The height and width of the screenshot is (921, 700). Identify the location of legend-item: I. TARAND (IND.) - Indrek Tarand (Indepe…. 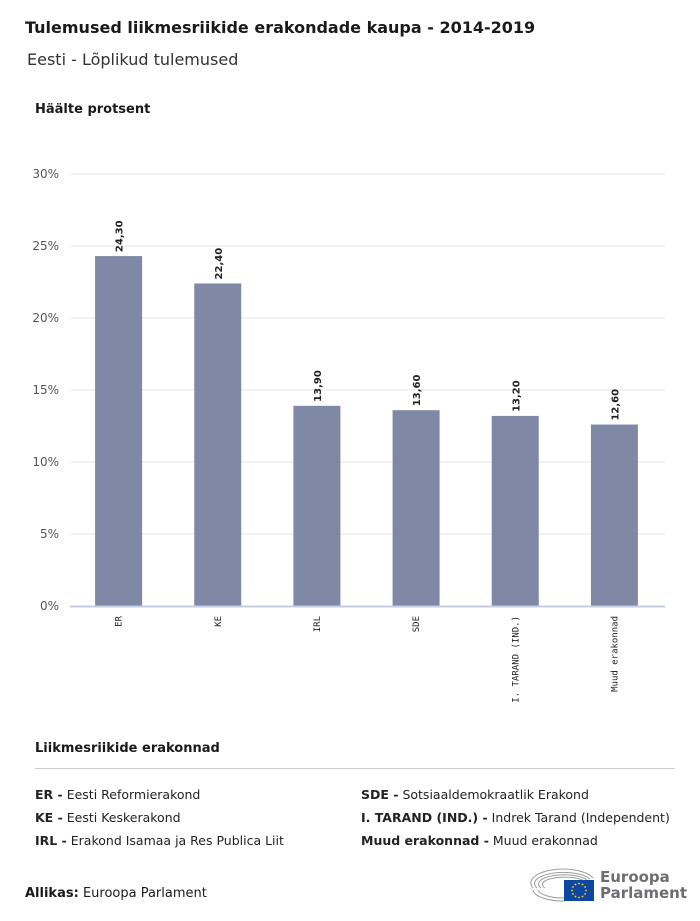
(515, 817).